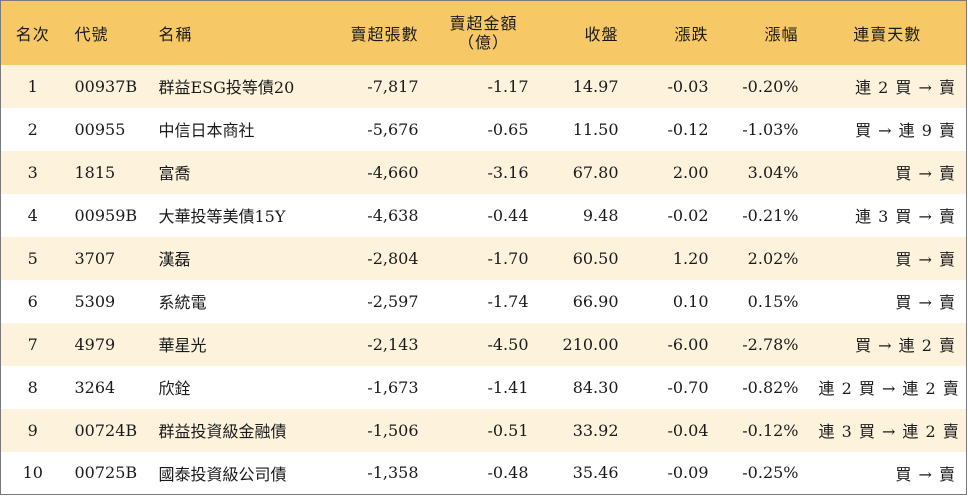 This screenshot has width=968, height=496. What do you see at coordinates (483, 172) in the screenshot?
I see `table-row: 3 1815 富喬 -4,660 -3.16 67.80 2.00 3.04% 買 → 賣` at bounding box center [483, 172].